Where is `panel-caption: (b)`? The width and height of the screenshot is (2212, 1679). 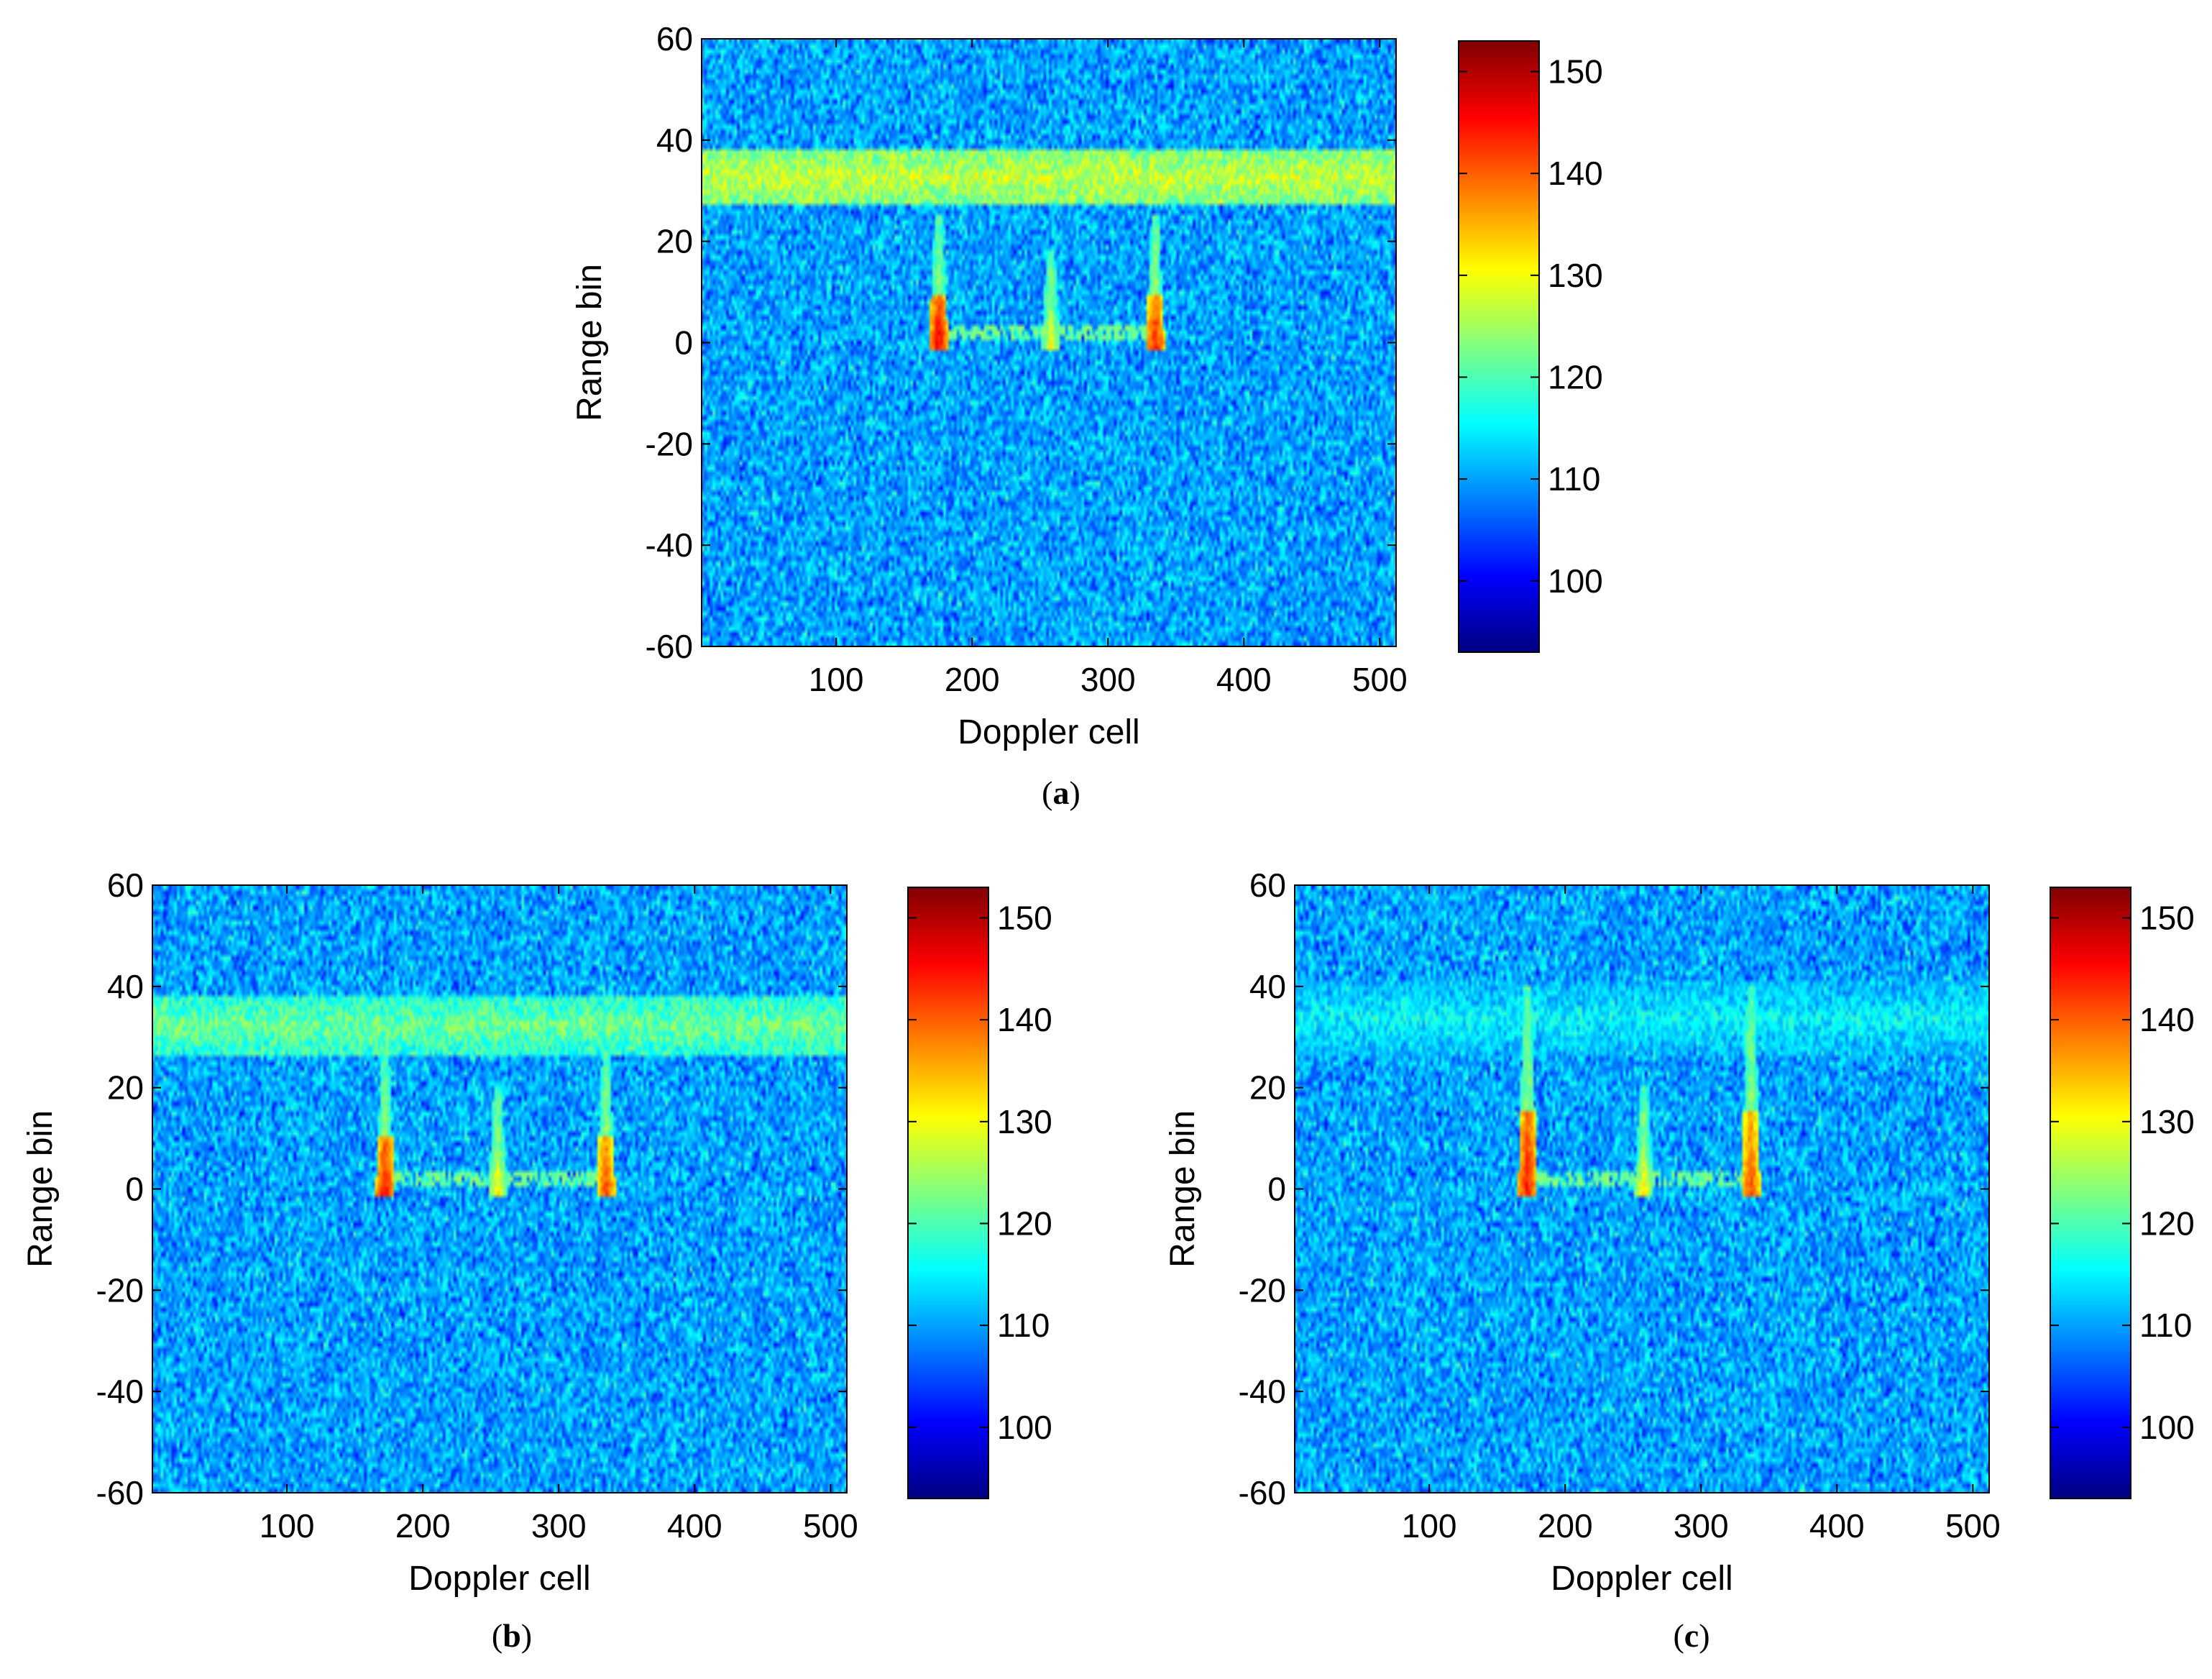
panel-caption: (b) is located at coordinates (512, 1635).